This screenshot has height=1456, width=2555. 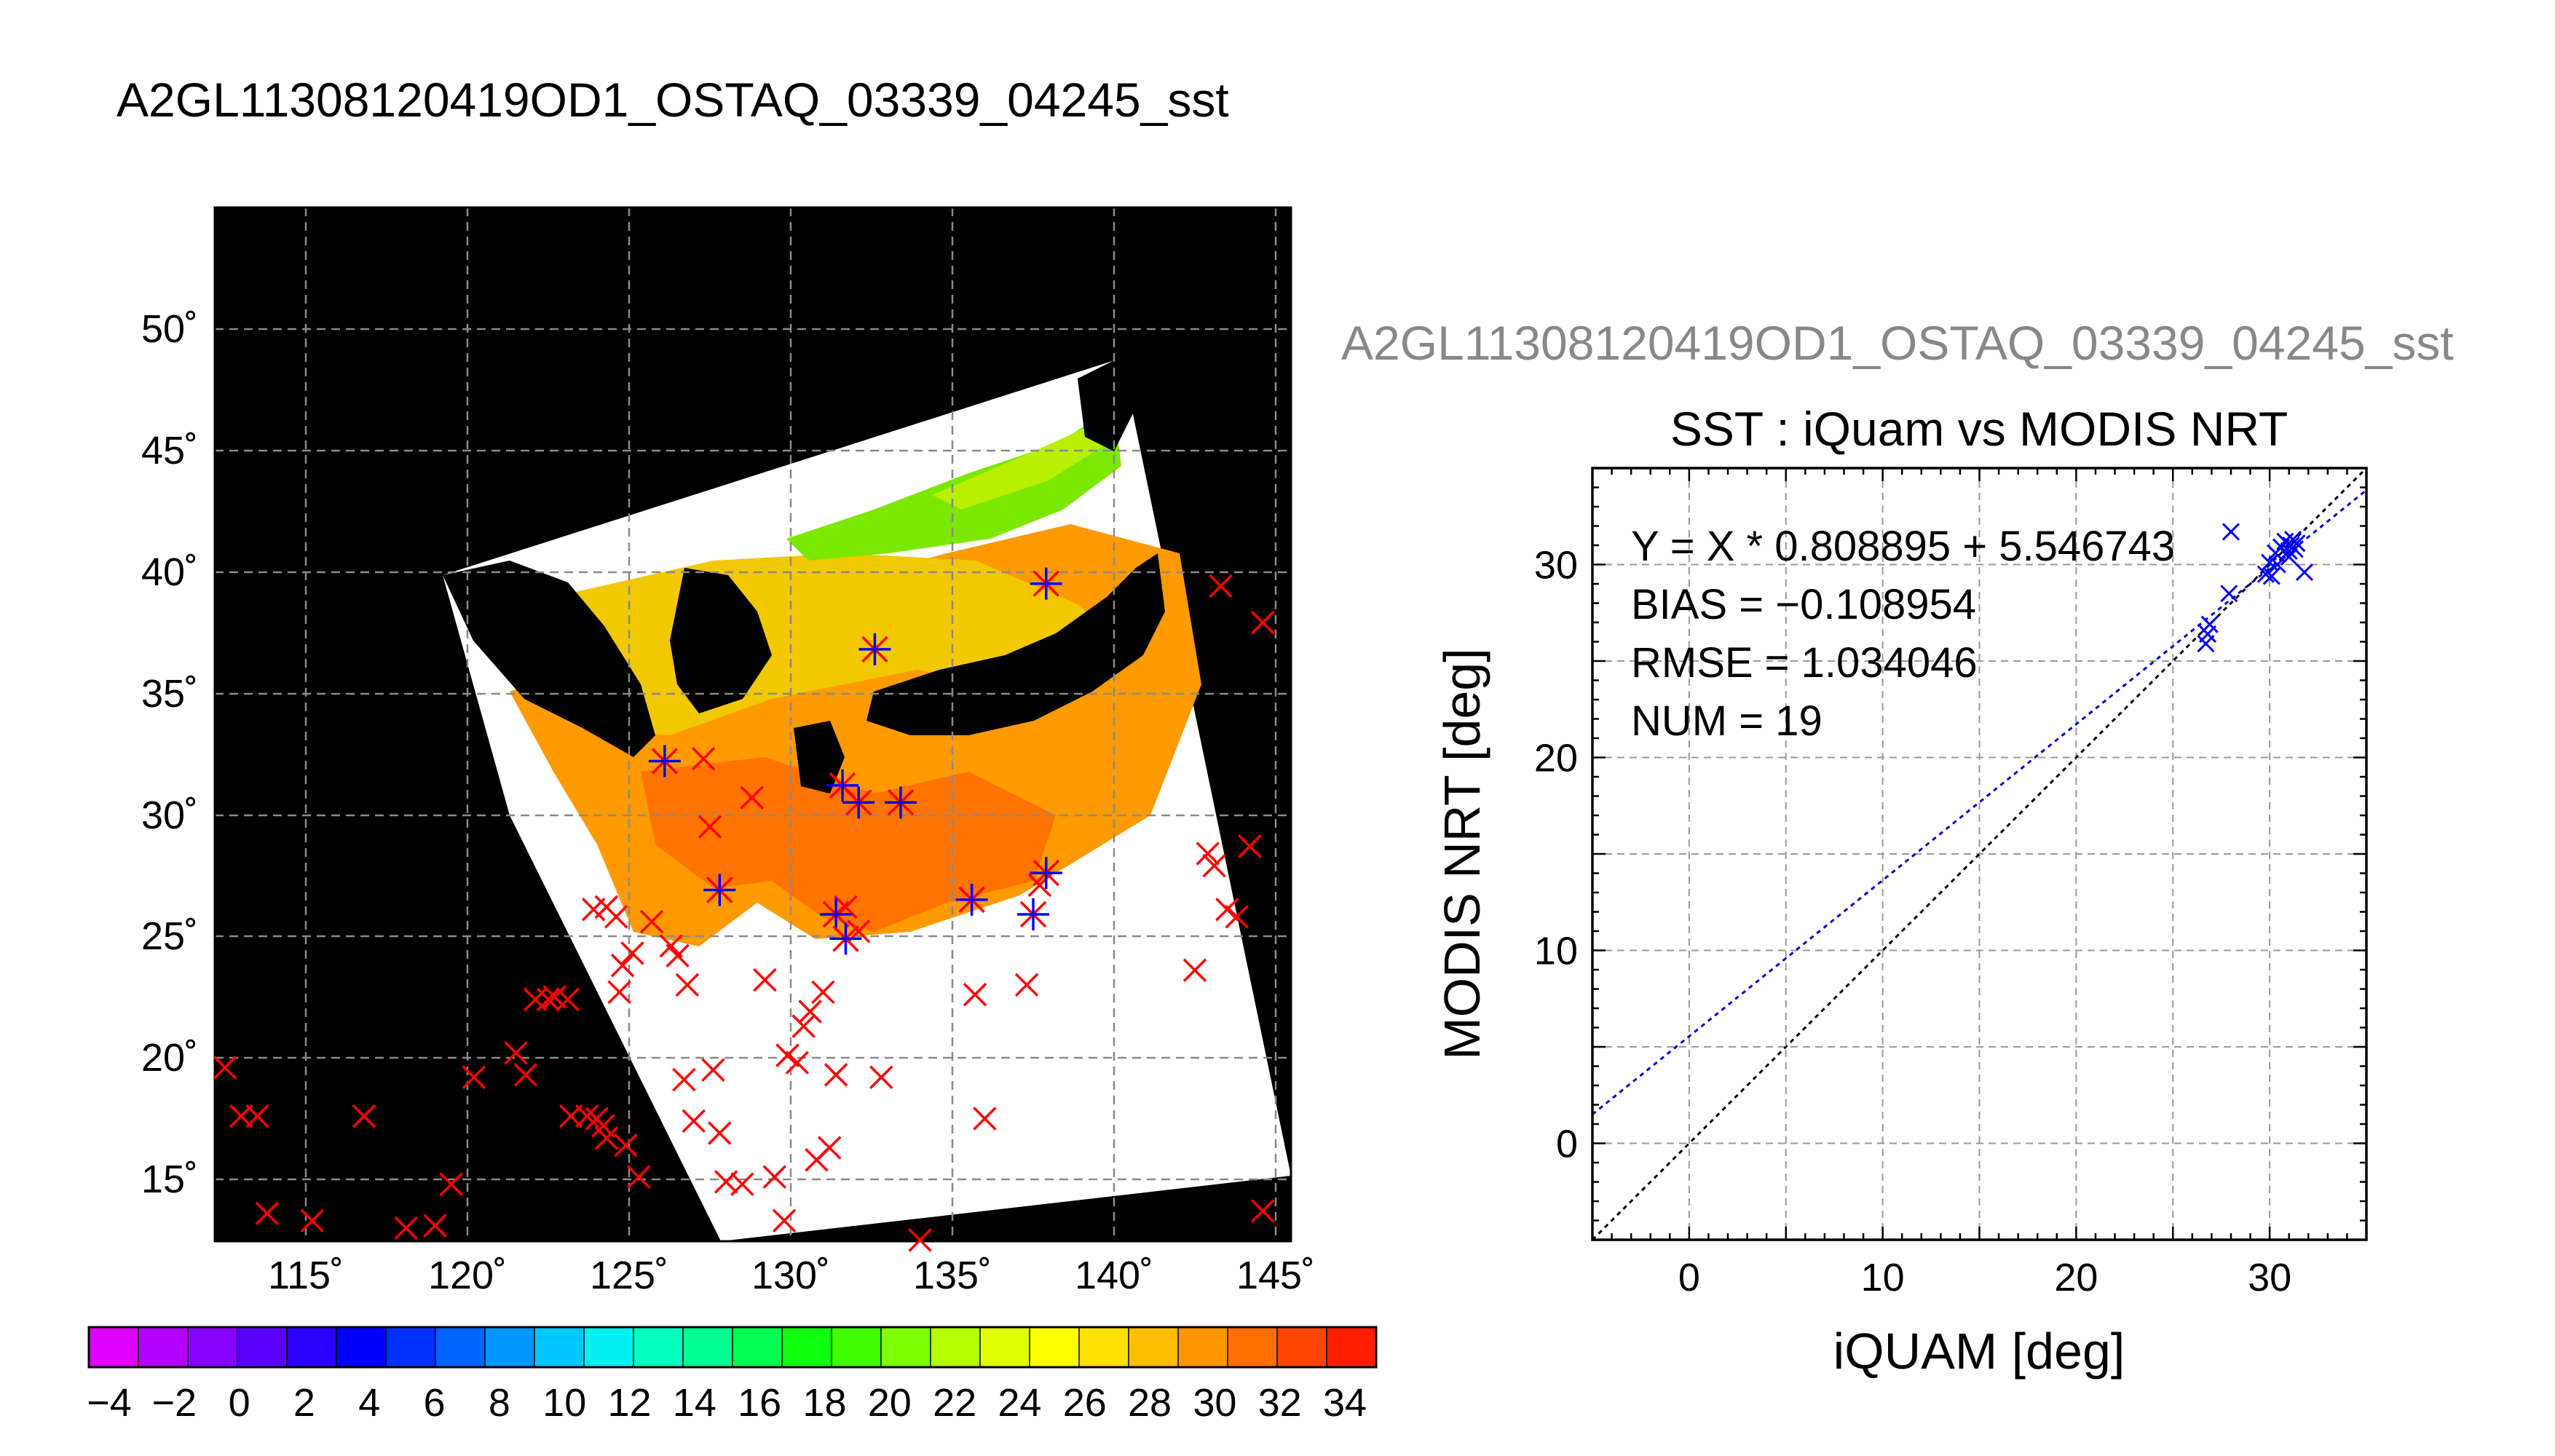 What do you see at coordinates (1150, 1403) in the screenshot?
I see `colorbar-label: 28` at bounding box center [1150, 1403].